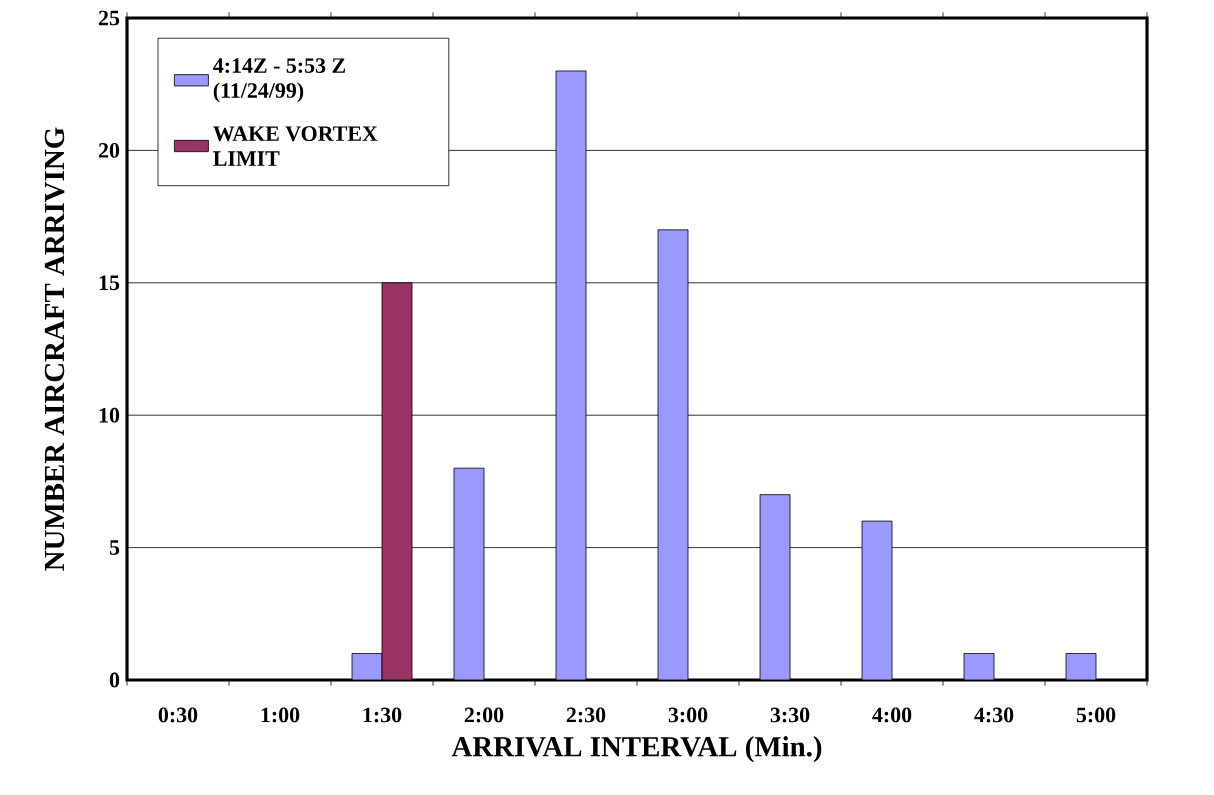  Describe the element at coordinates (688, 715) in the screenshot. I see `x-tick-label: 3:00` at that location.